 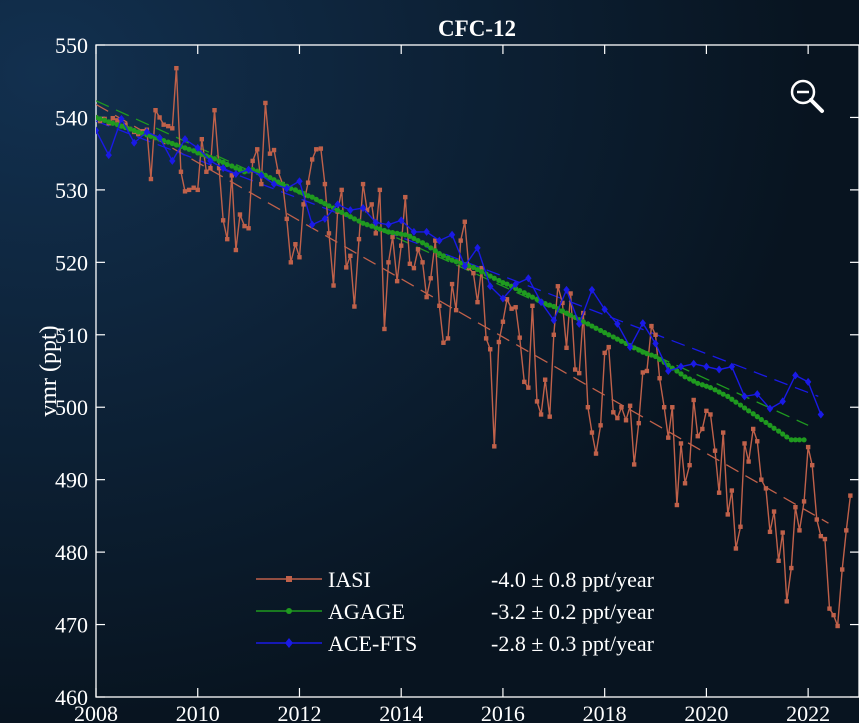 I want to click on zoom-out-icon, so click(x=807, y=96).